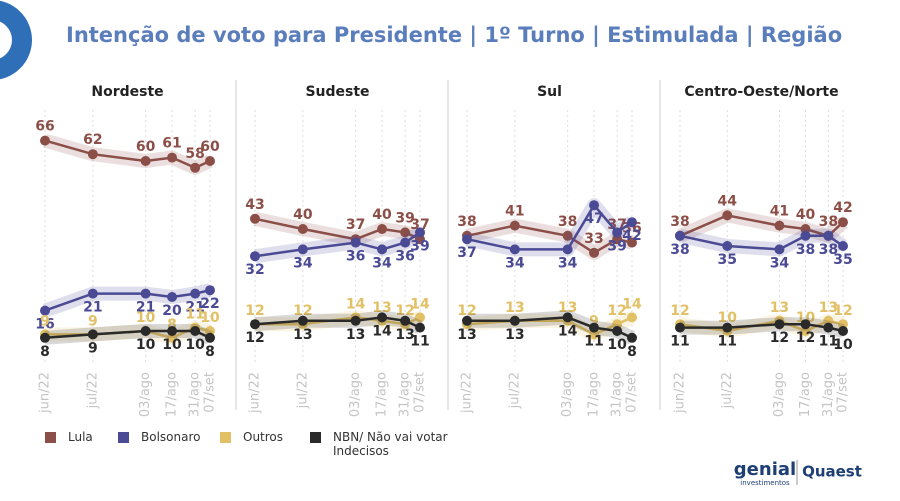 The height and width of the screenshot is (501, 900). Describe the element at coordinates (194, 154) in the screenshot. I see `value-label: 58` at that location.